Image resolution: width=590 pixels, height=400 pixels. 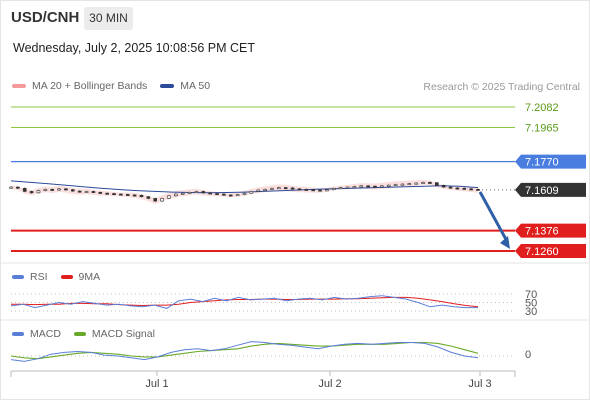 What do you see at coordinates (531, 304) in the screenshot?
I see `rsi-tick-label: 50` at bounding box center [531, 304].